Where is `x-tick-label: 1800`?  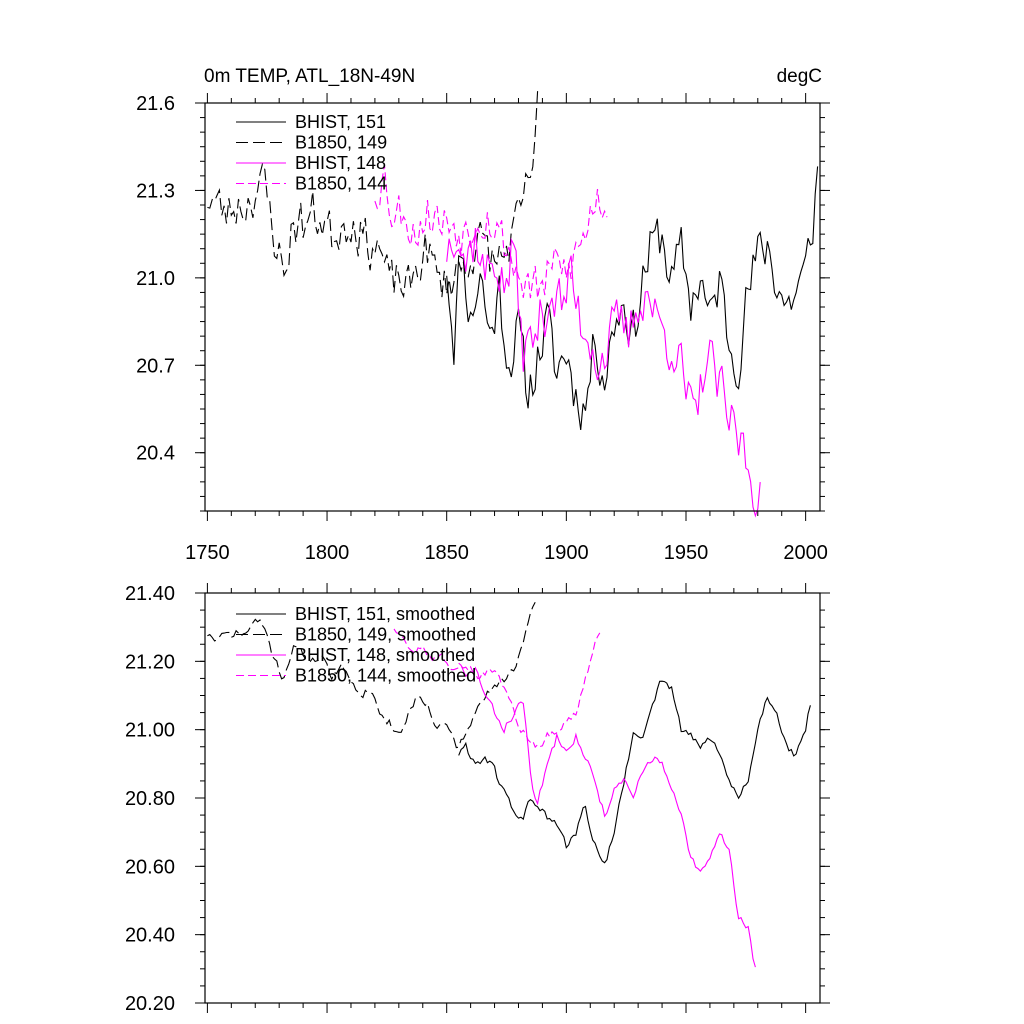
x-tick-label: 1800 is located at coordinates (327, 553).